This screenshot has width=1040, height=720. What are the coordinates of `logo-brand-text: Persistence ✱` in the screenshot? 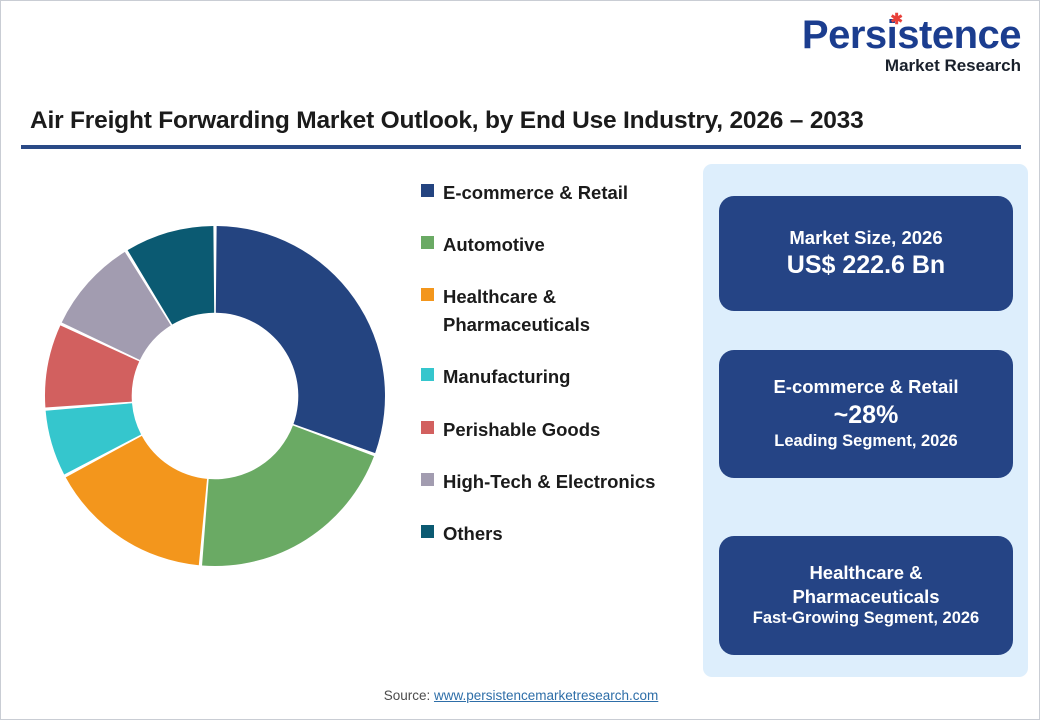 It's located at (911, 34).